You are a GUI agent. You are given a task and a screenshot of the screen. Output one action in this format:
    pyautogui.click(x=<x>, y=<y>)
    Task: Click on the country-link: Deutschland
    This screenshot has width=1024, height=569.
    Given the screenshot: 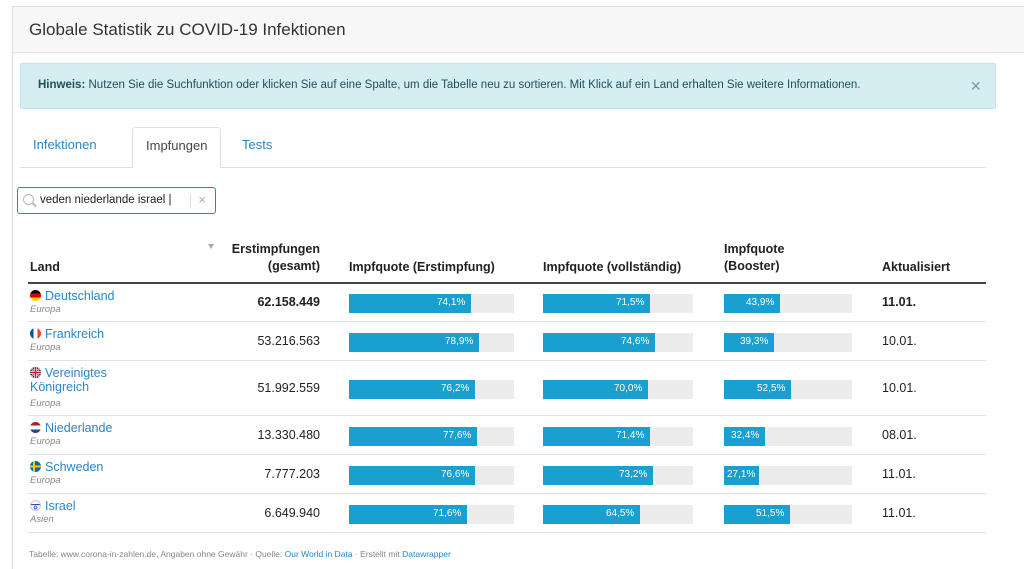 What is the action you would take?
    pyautogui.click(x=72, y=296)
    